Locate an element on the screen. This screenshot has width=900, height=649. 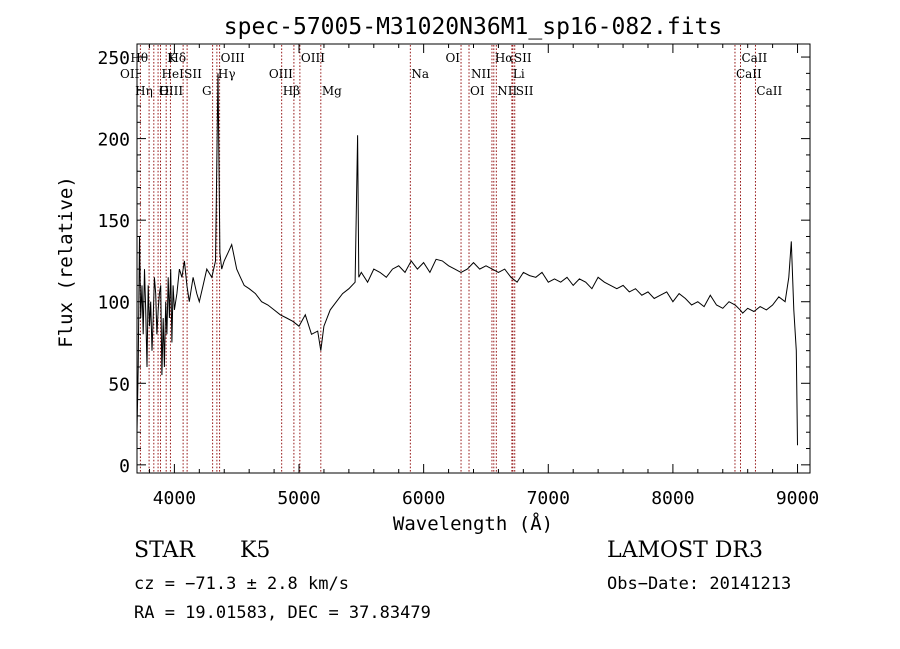
line-marker-label: Hα is located at coordinates (504, 58).